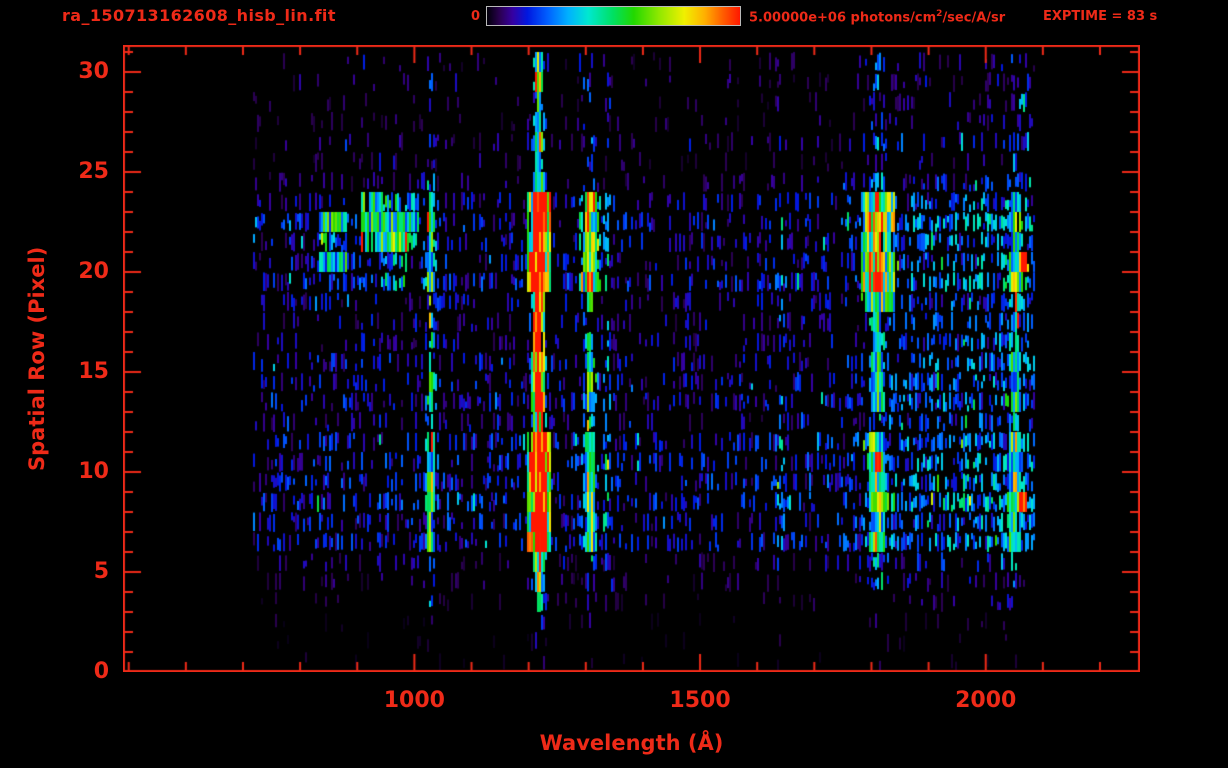 This screenshot has height=768, width=1228. What do you see at coordinates (986, 700) in the screenshot?
I see `x-tick-label-2000: 2000` at bounding box center [986, 700].